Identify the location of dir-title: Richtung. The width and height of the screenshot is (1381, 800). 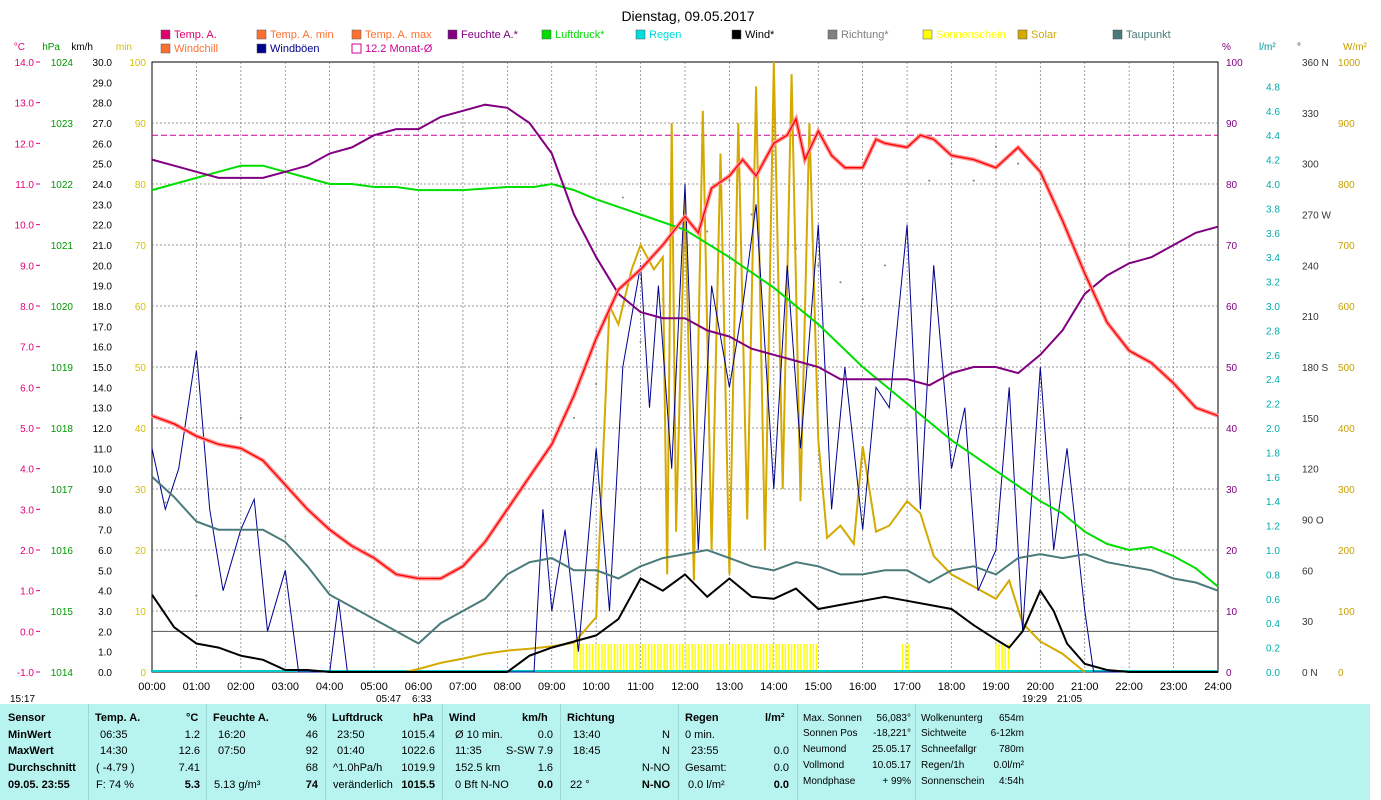
(591, 718).